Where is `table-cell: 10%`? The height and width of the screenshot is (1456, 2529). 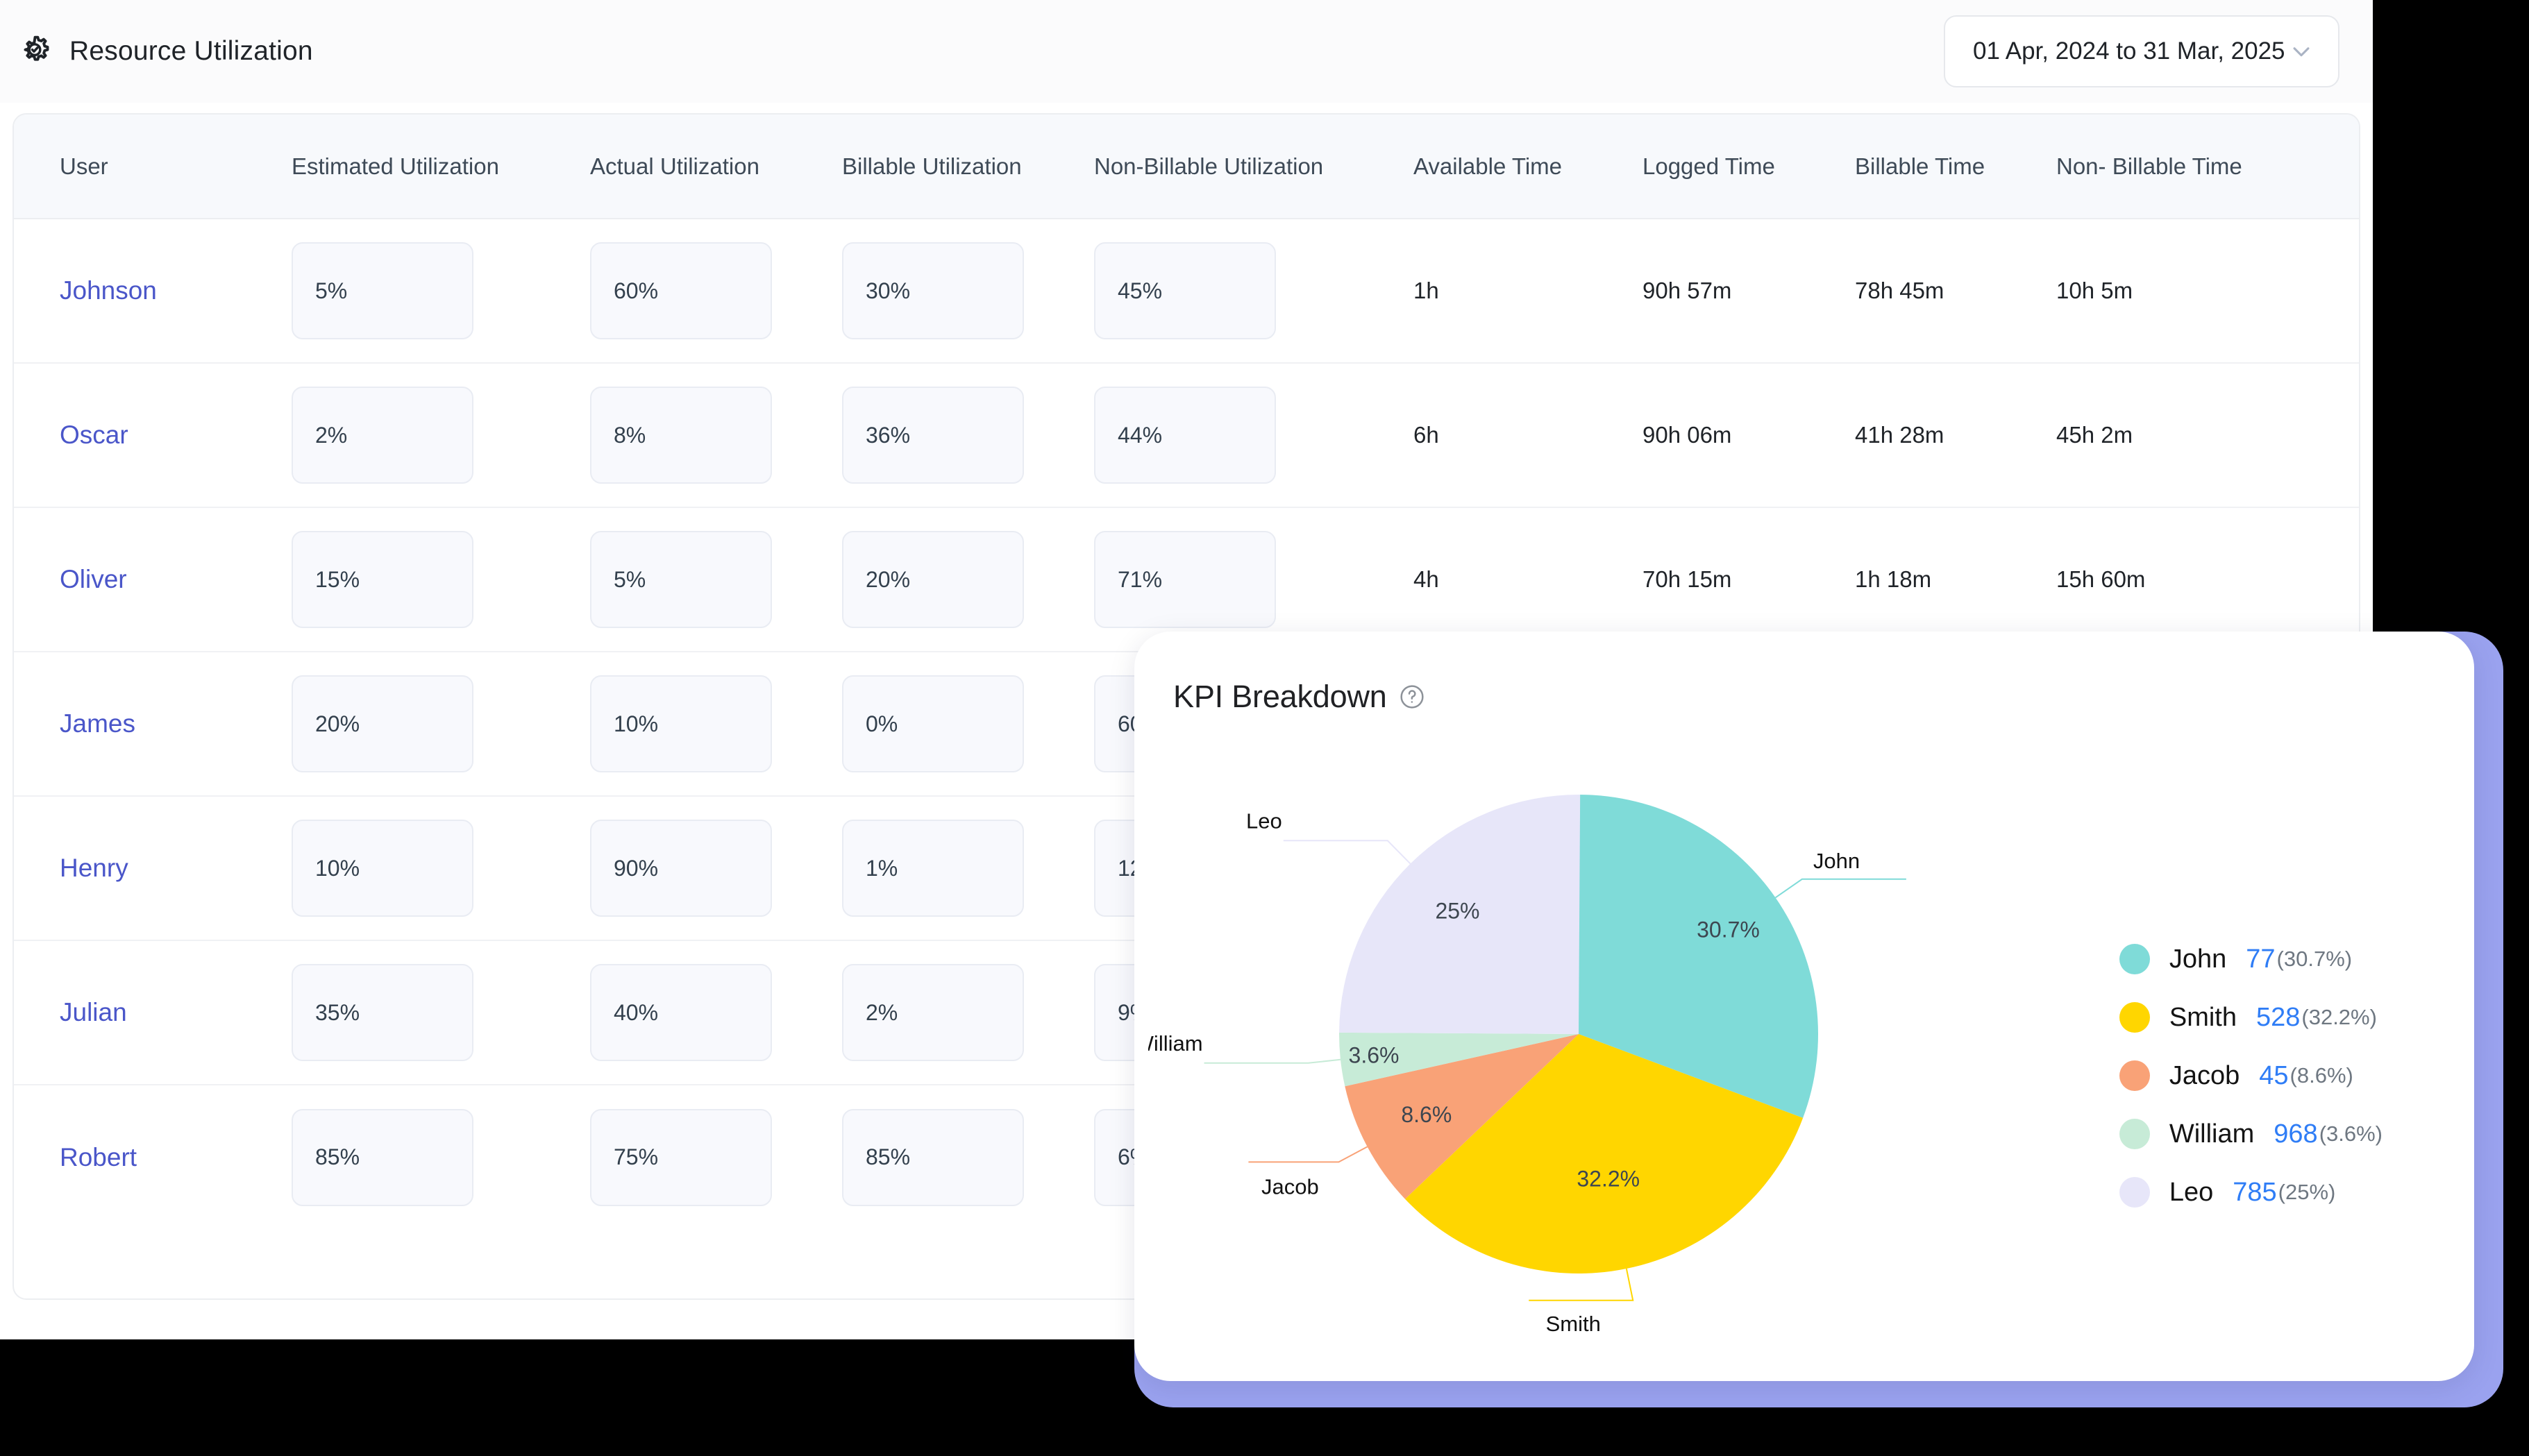
table-cell: 10% is located at coordinates (716, 724).